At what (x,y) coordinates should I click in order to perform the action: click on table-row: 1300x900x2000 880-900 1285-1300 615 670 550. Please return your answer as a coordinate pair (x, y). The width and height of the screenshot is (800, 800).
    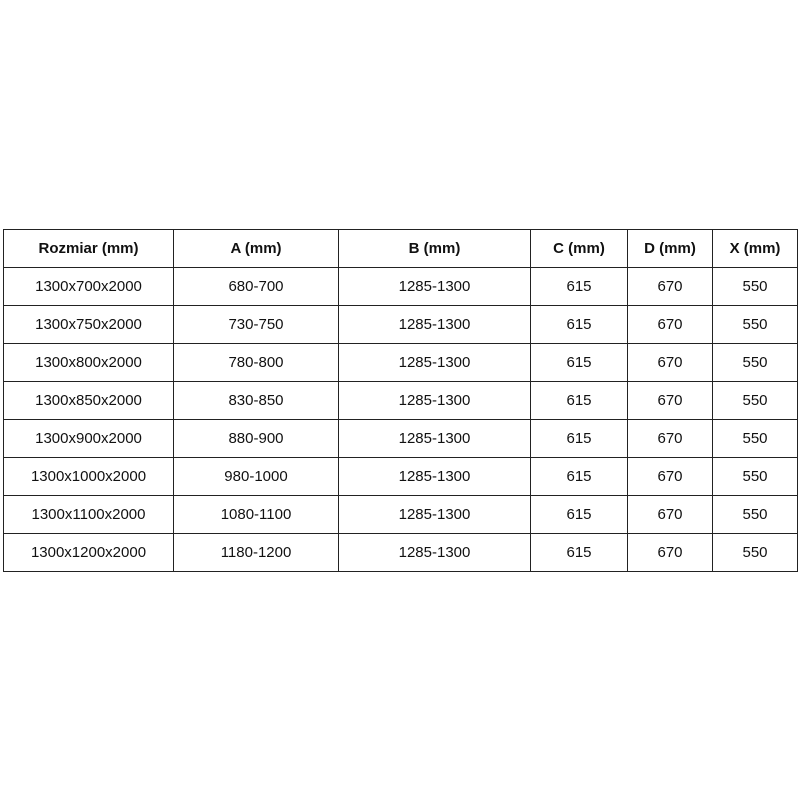
    Looking at the image, I should click on (400, 438).